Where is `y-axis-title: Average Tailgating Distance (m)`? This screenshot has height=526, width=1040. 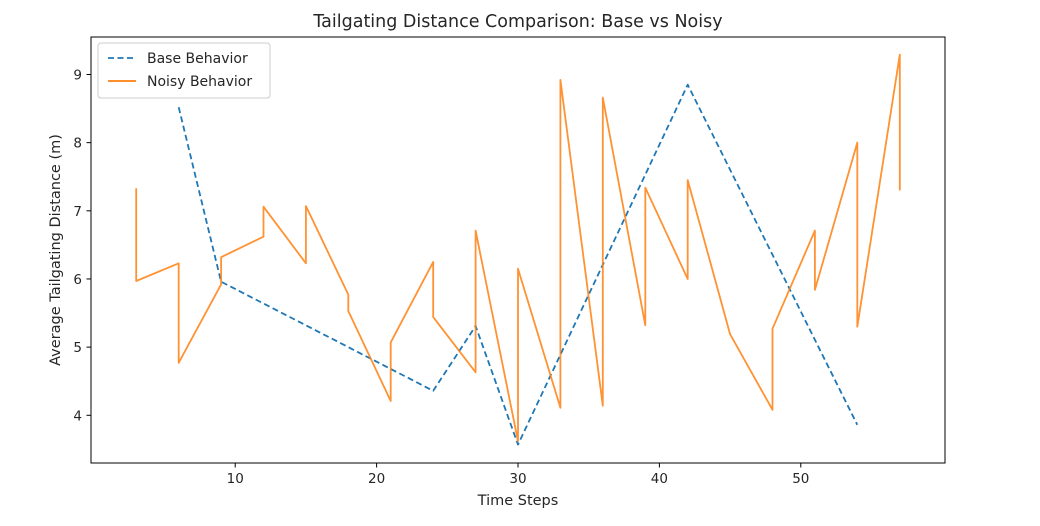 y-axis-title: Average Tailgating Distance (m) is located at coordinates (56, 250).